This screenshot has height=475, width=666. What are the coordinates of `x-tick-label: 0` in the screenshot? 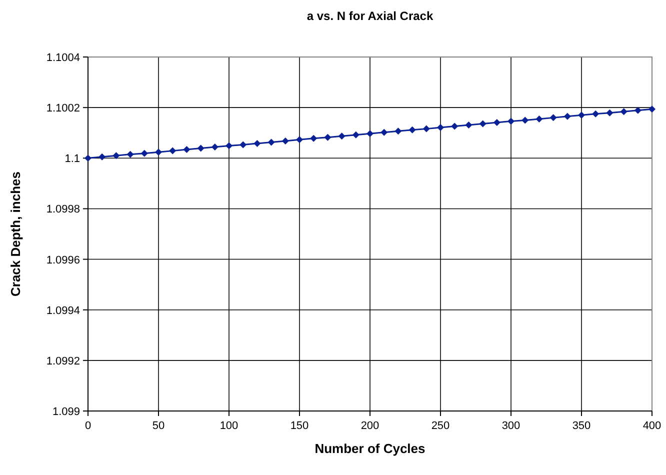 It's located at (88, 426).